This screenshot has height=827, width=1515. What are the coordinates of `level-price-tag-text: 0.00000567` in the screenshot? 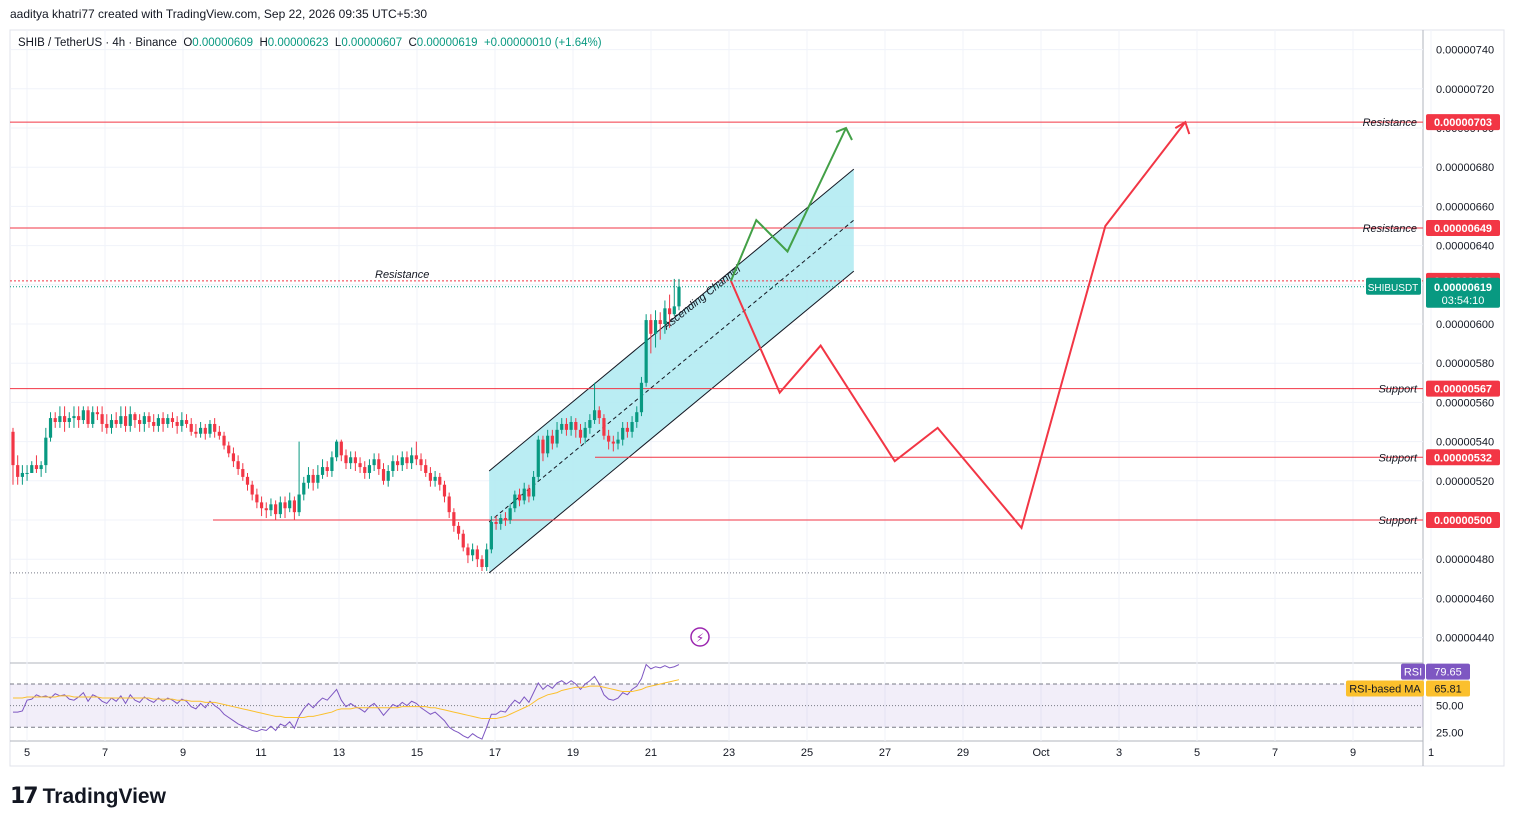 It's located at (1463, 390).